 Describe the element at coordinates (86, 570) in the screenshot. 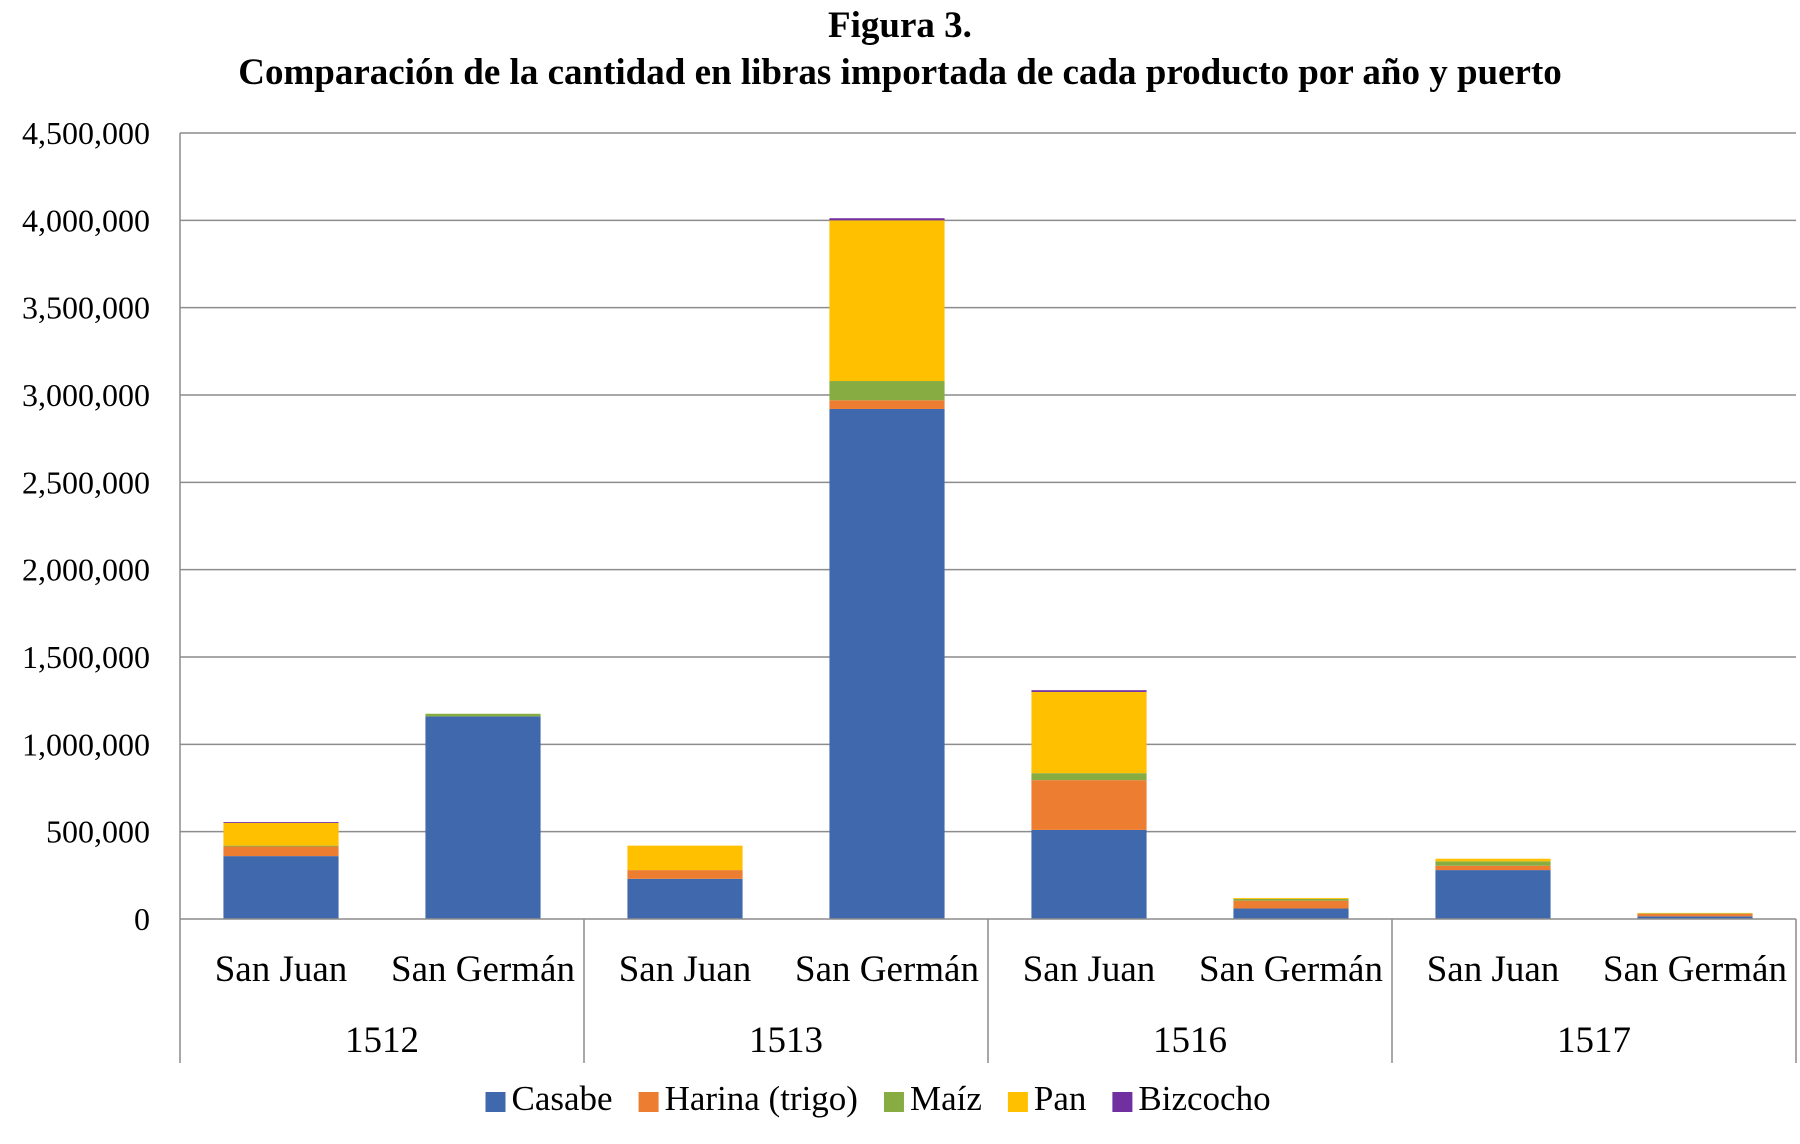

I see `y-tick-label: 2,000,000` at that location.